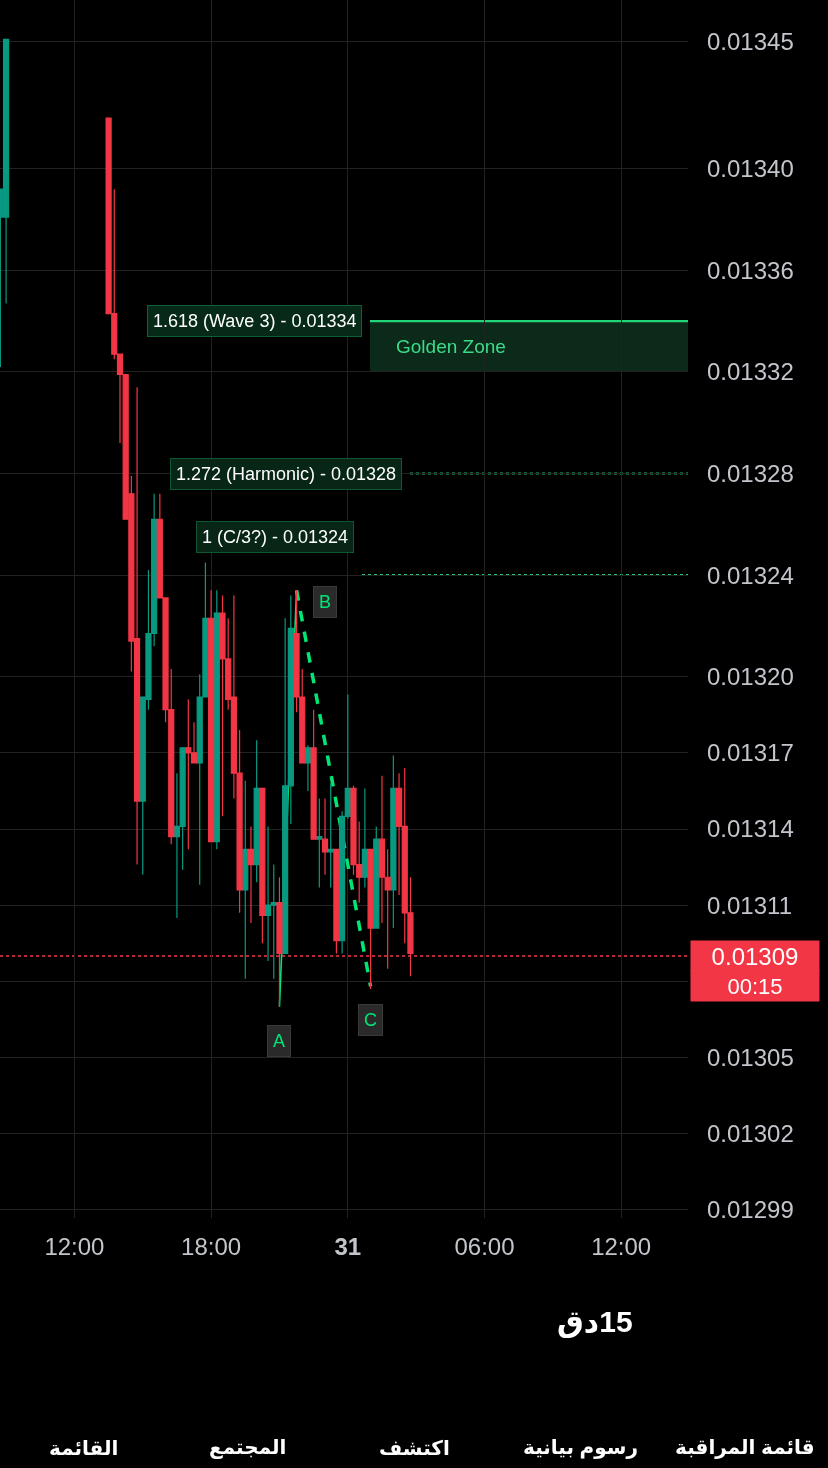 Image resolution: width=828 pixels, height=1468 pixels. Describe the element at coordinates (370, 1020) in the screenshot. I see `annotation: C` at that location.